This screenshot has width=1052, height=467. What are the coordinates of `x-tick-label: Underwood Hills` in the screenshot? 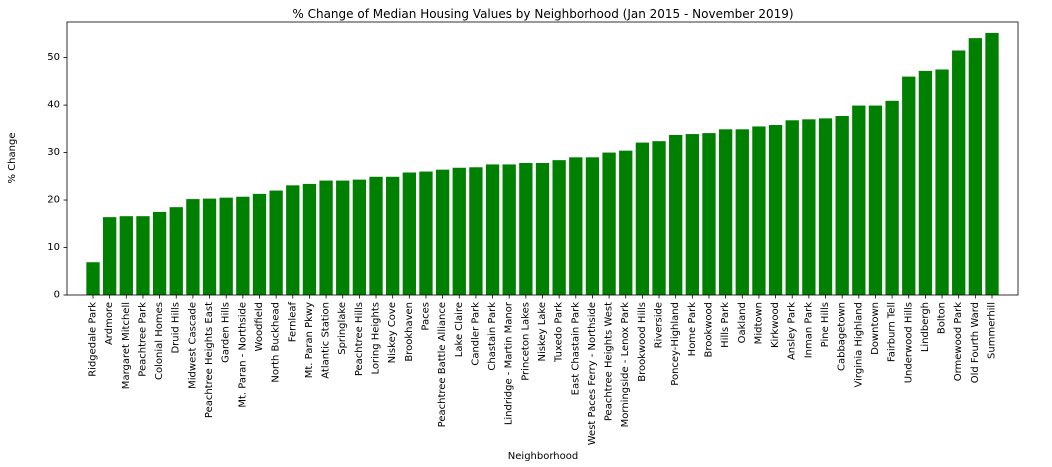 It's located at (908, 342).